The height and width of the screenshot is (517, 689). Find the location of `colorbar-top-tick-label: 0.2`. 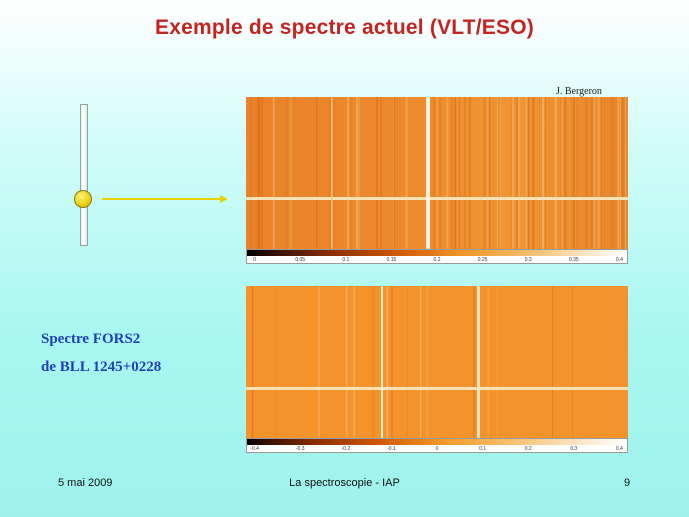

colorbar-top-tick-label: 0.2 is located at coordinates (437, 260).